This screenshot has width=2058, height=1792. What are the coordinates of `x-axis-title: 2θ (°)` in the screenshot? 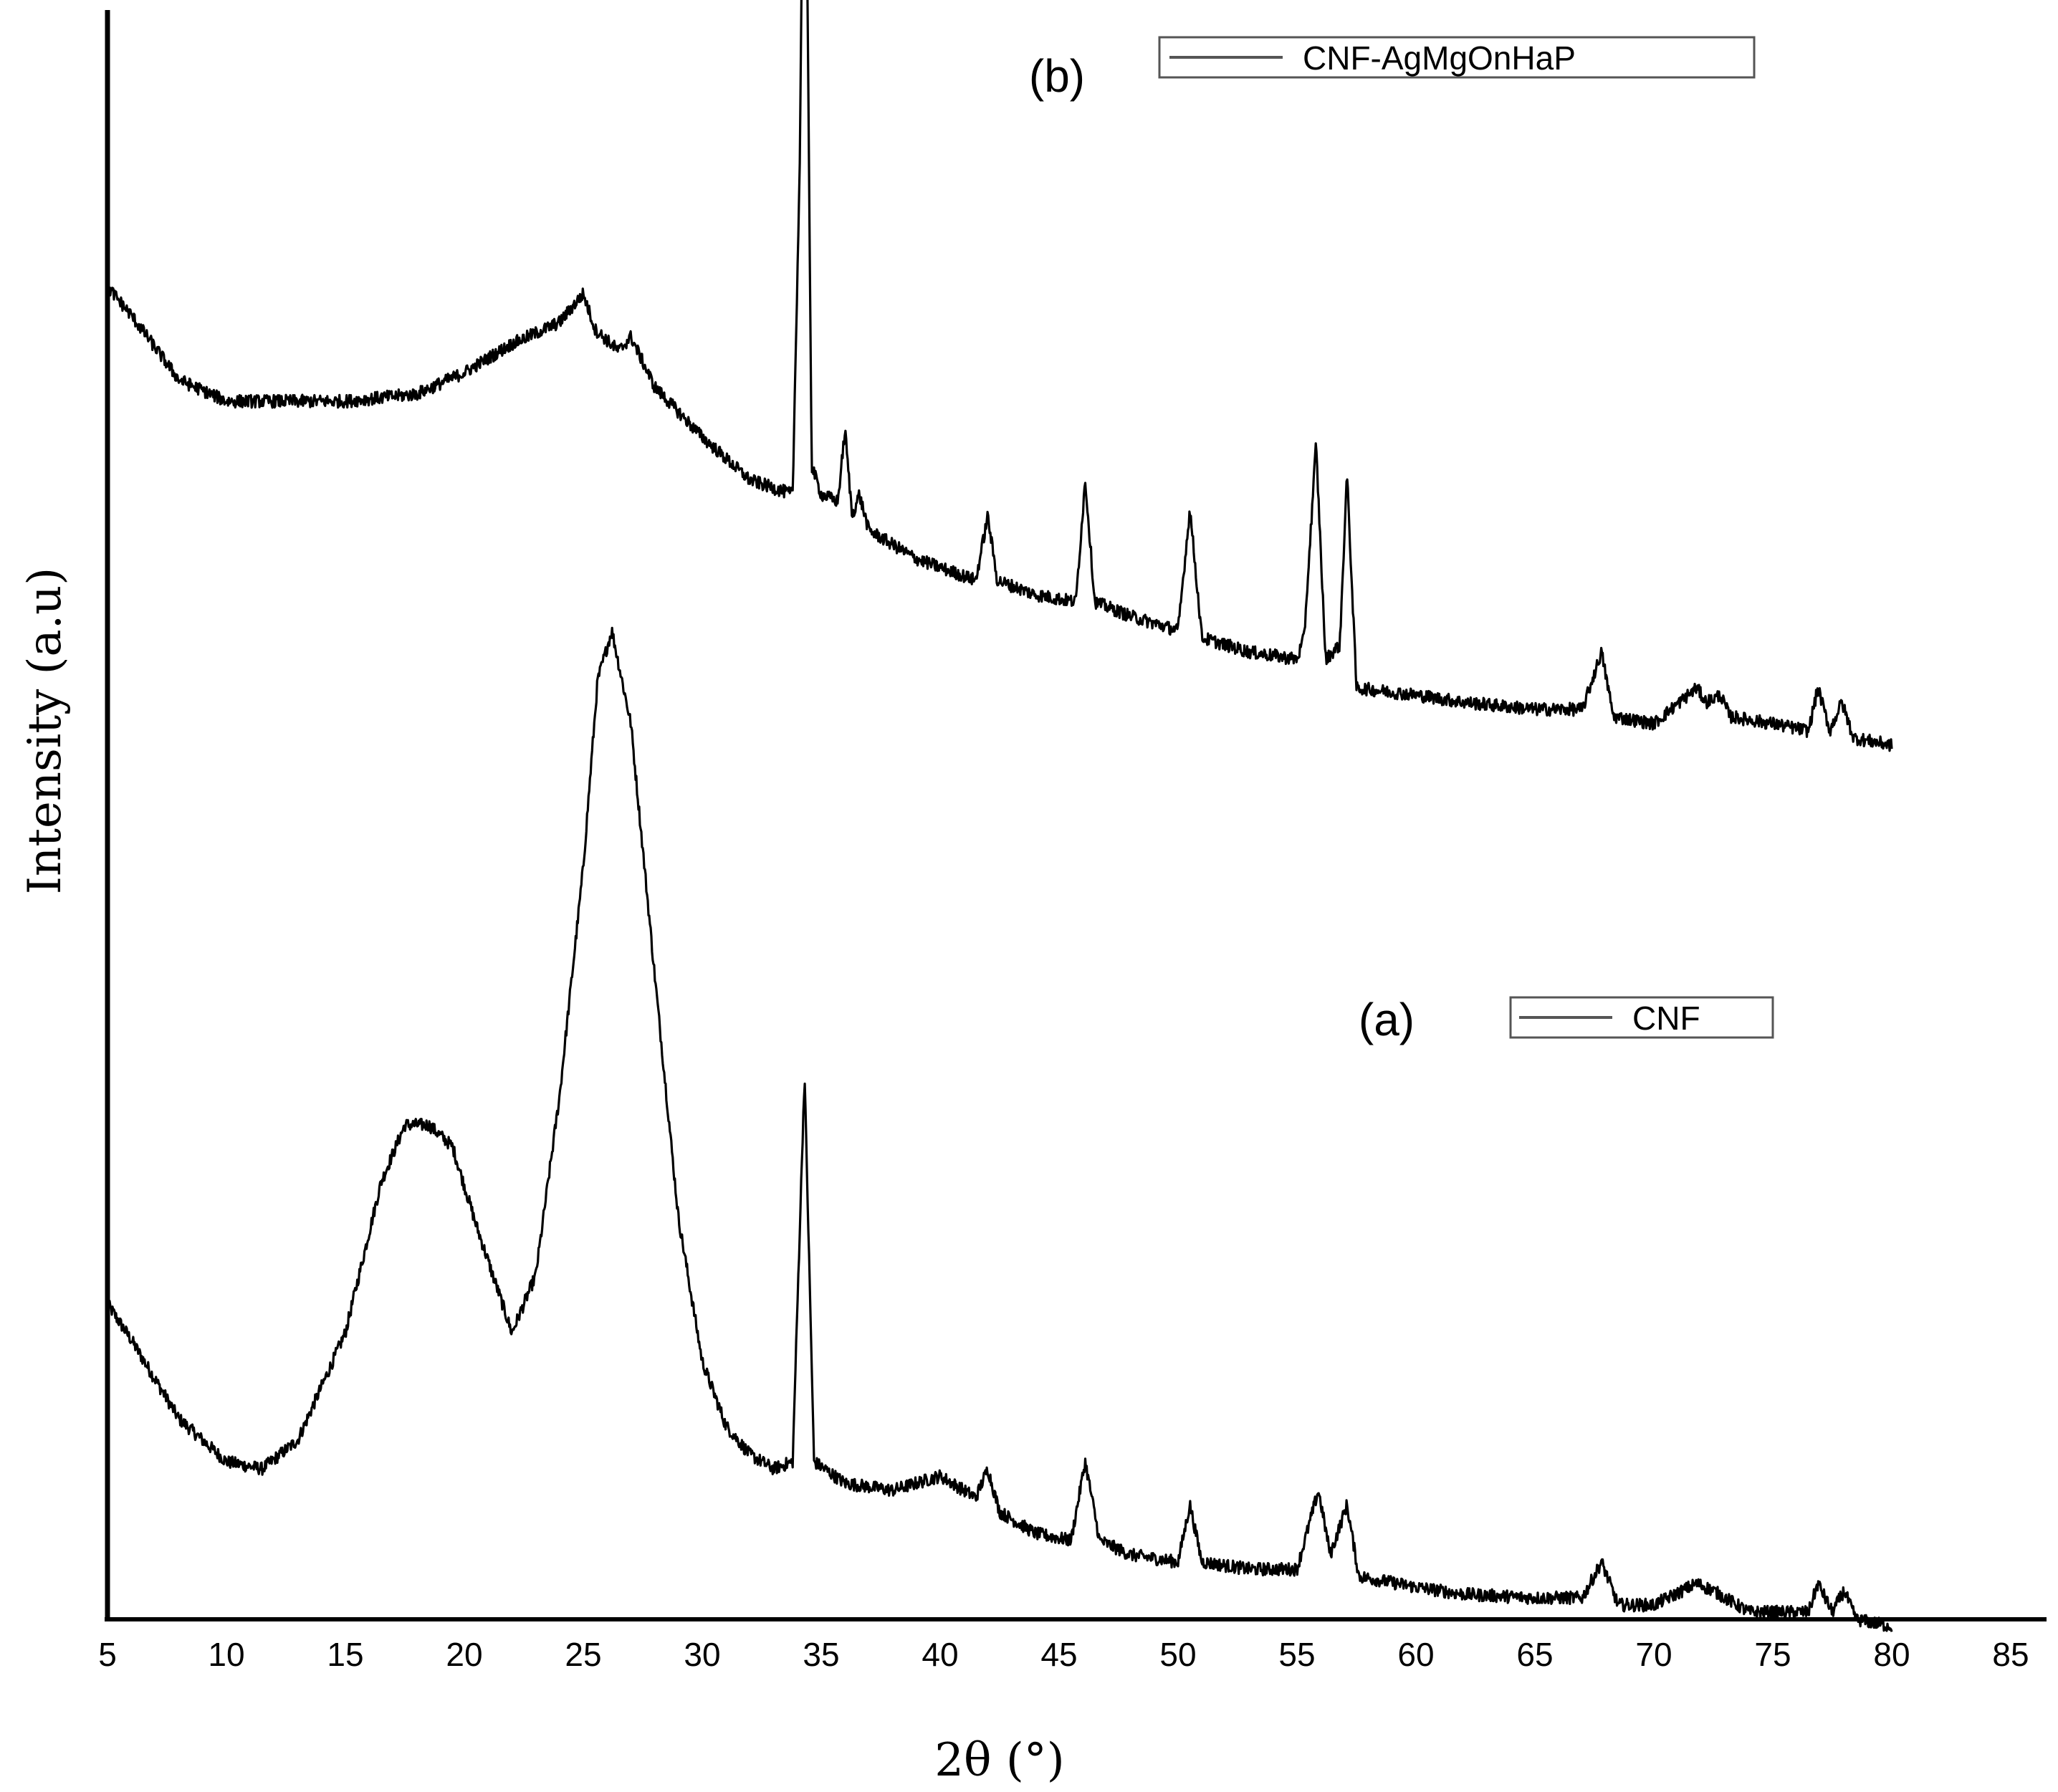 It's located at (999, 1760).